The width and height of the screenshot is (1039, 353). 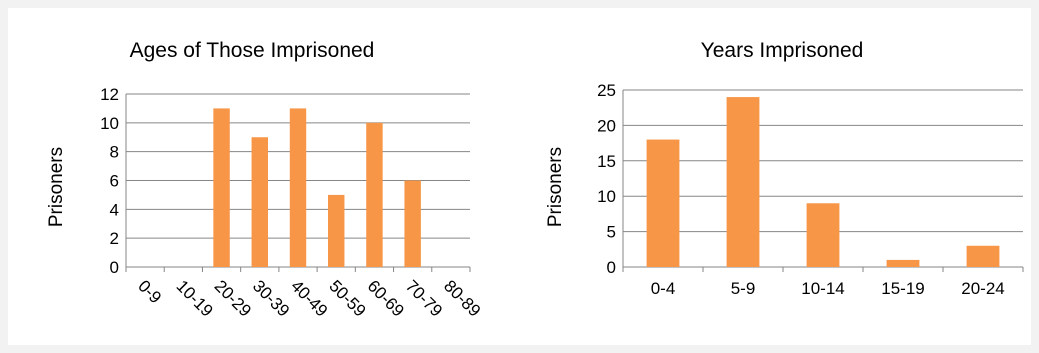 What do you see at coordinates (743, 288) in the screenshot?
I see `x-tick-label: 5-9` at bounding box center [743, 288].